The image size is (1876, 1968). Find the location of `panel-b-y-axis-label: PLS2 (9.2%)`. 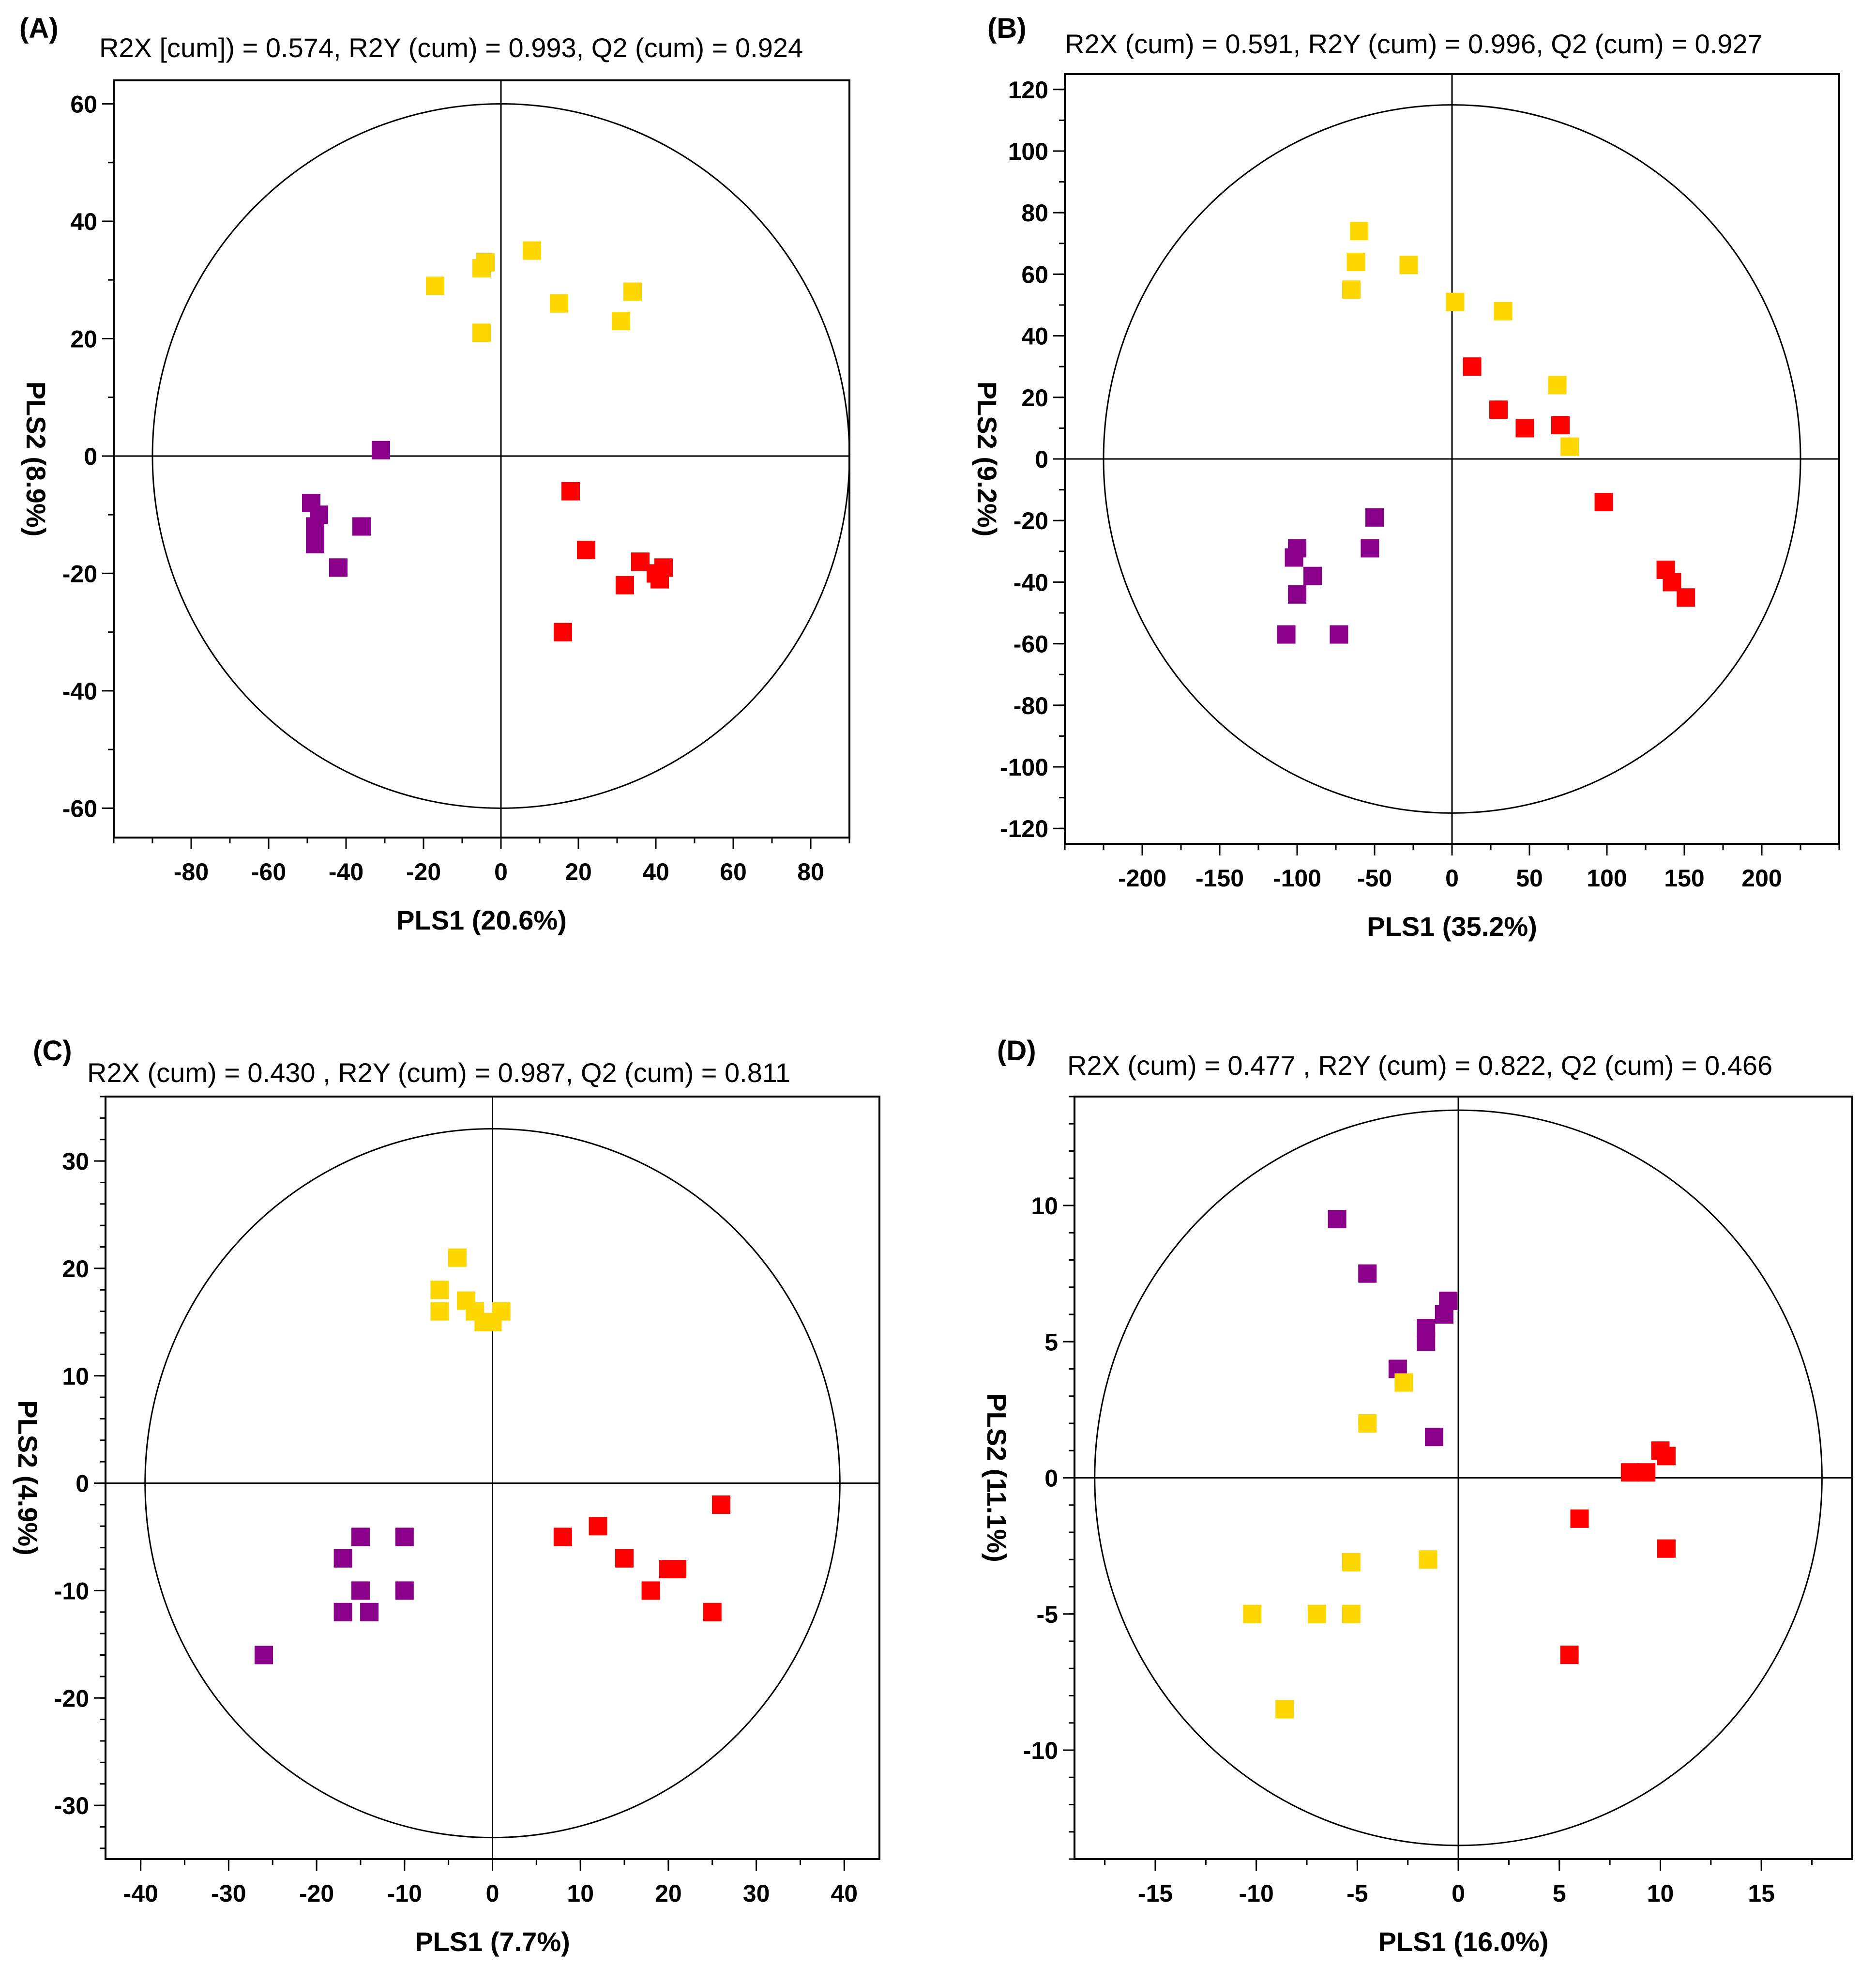

panel-b-y-axis-label: PLS2 (9.2%) is located at coordinates (987, 459).